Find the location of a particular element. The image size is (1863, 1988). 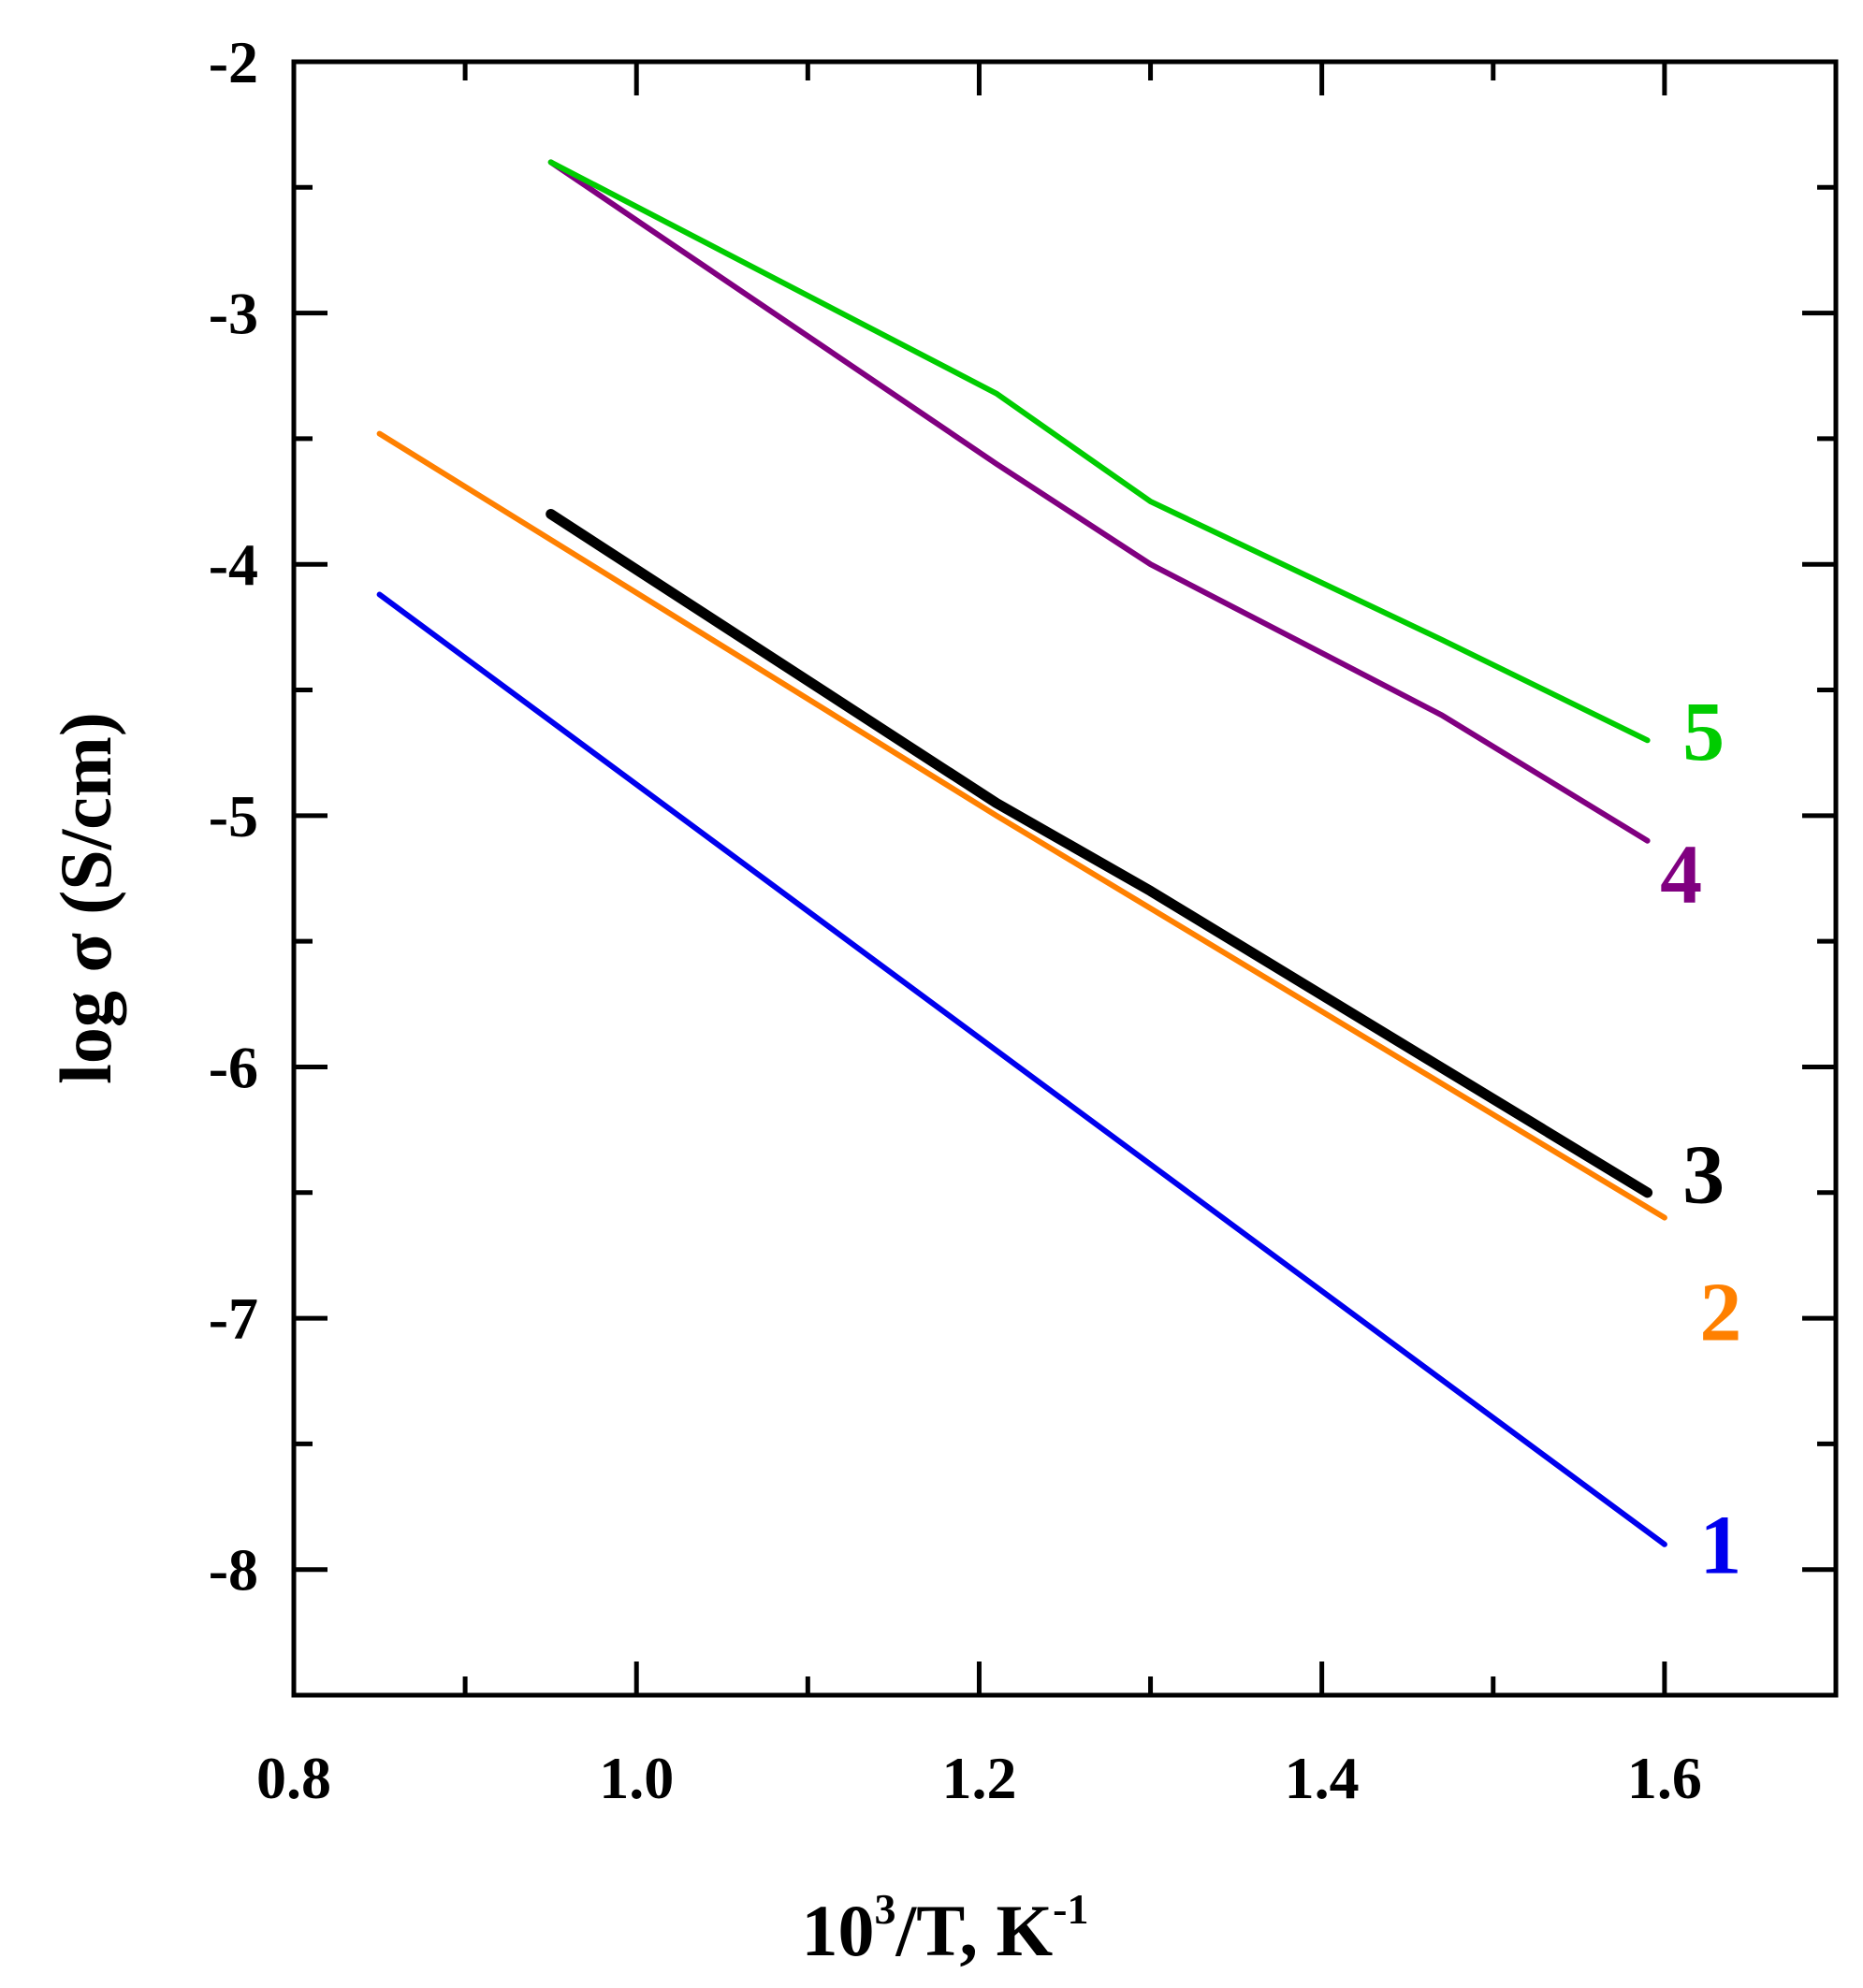

x-axis-title-sup-1: 3 is located at coordinates (885, 1909).